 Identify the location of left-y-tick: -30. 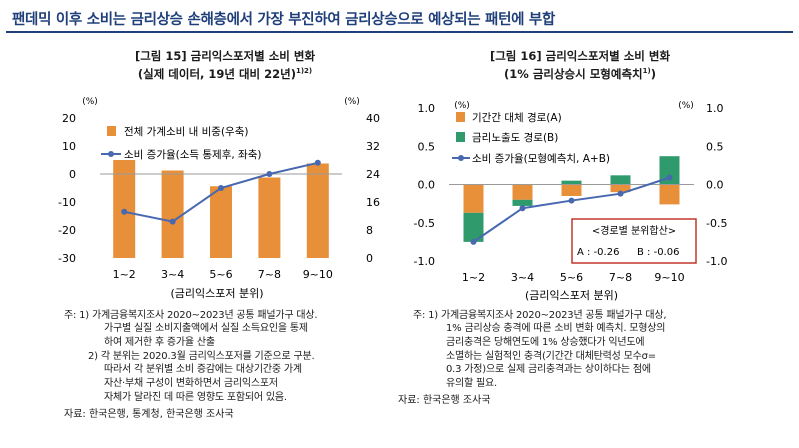
(67, 258).